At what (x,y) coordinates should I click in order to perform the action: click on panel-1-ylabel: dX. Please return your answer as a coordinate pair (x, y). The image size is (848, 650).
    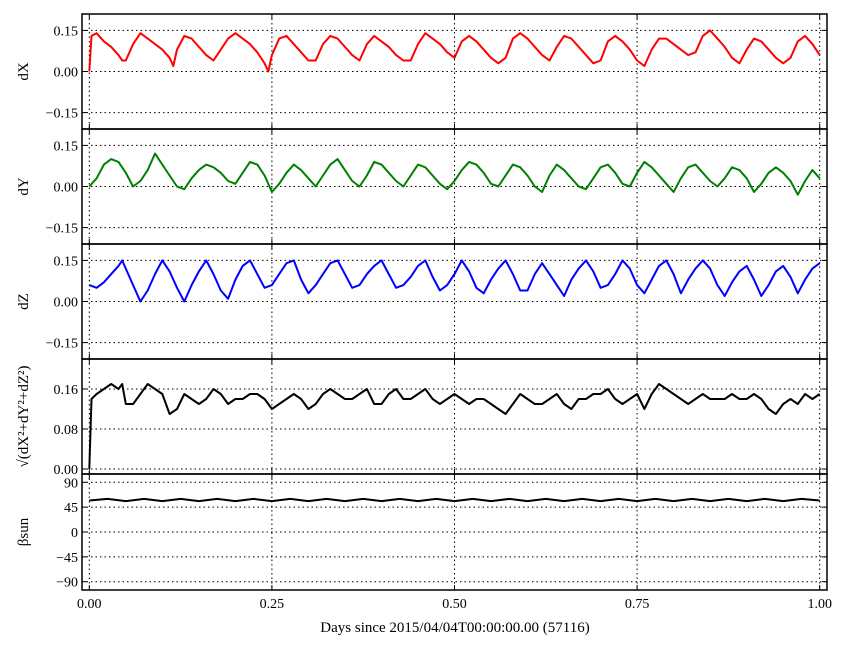
    Looking at the image, I should click on (24, 71).